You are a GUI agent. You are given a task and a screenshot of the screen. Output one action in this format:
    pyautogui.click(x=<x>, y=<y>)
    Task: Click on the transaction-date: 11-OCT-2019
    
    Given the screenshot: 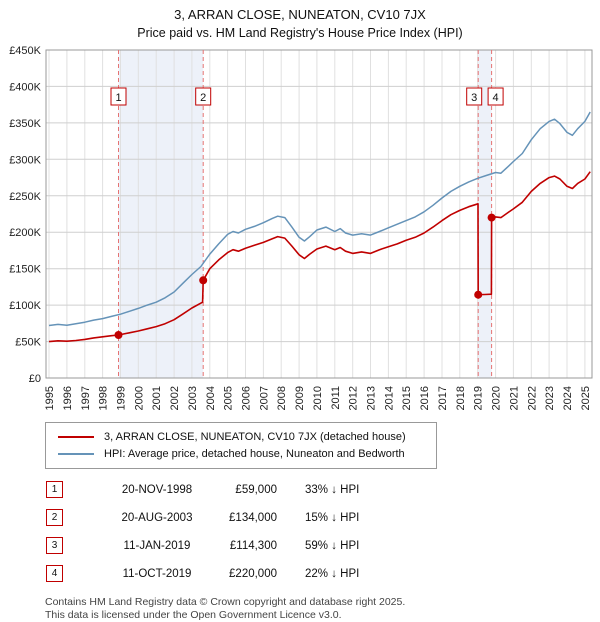 What is the action you would take?
    pyautogui.click(x=157, y=573)
    